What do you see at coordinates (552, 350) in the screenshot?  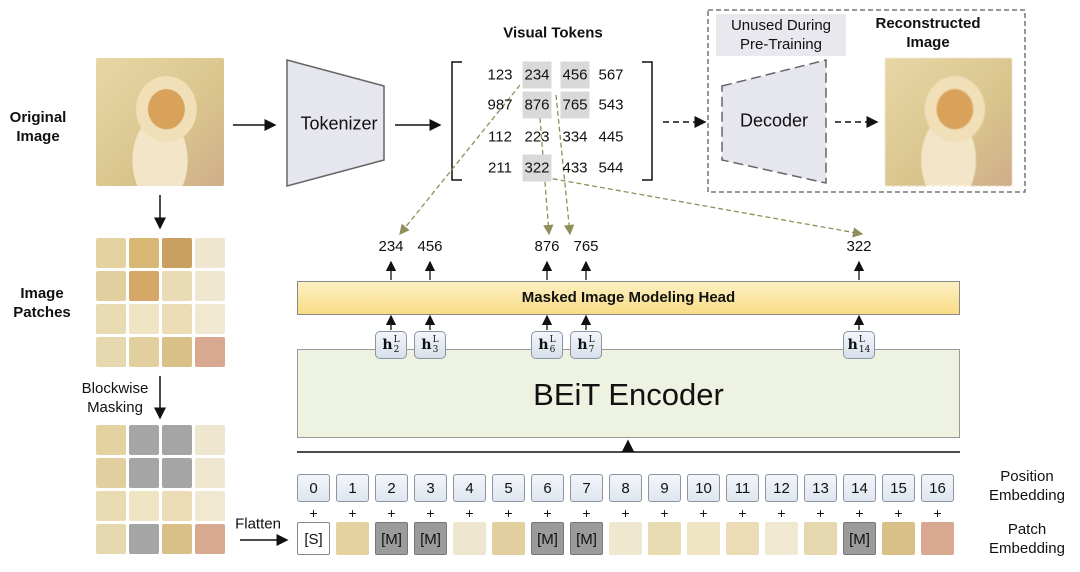 I see `h-subscript: 6` at bounding box center [552, 350].